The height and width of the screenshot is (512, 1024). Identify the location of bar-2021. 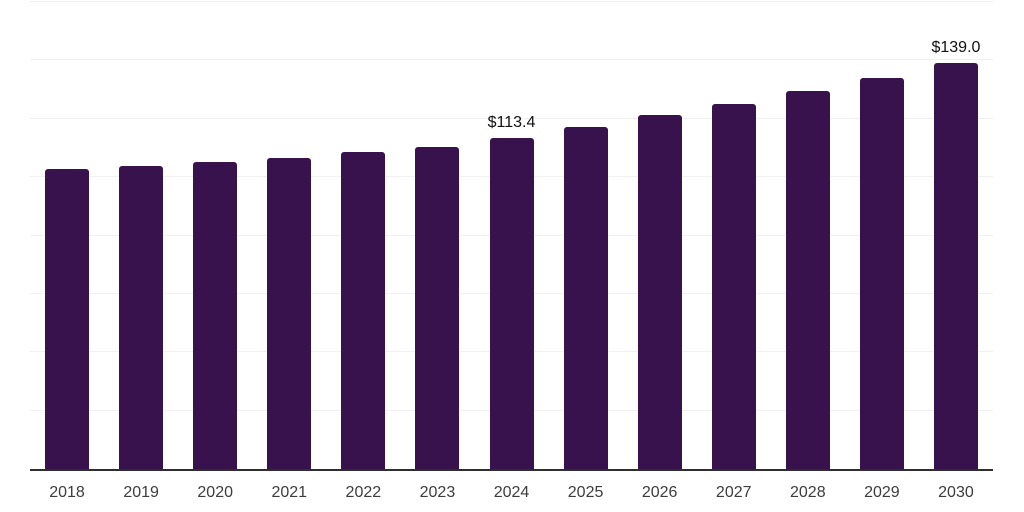
(289, 313).